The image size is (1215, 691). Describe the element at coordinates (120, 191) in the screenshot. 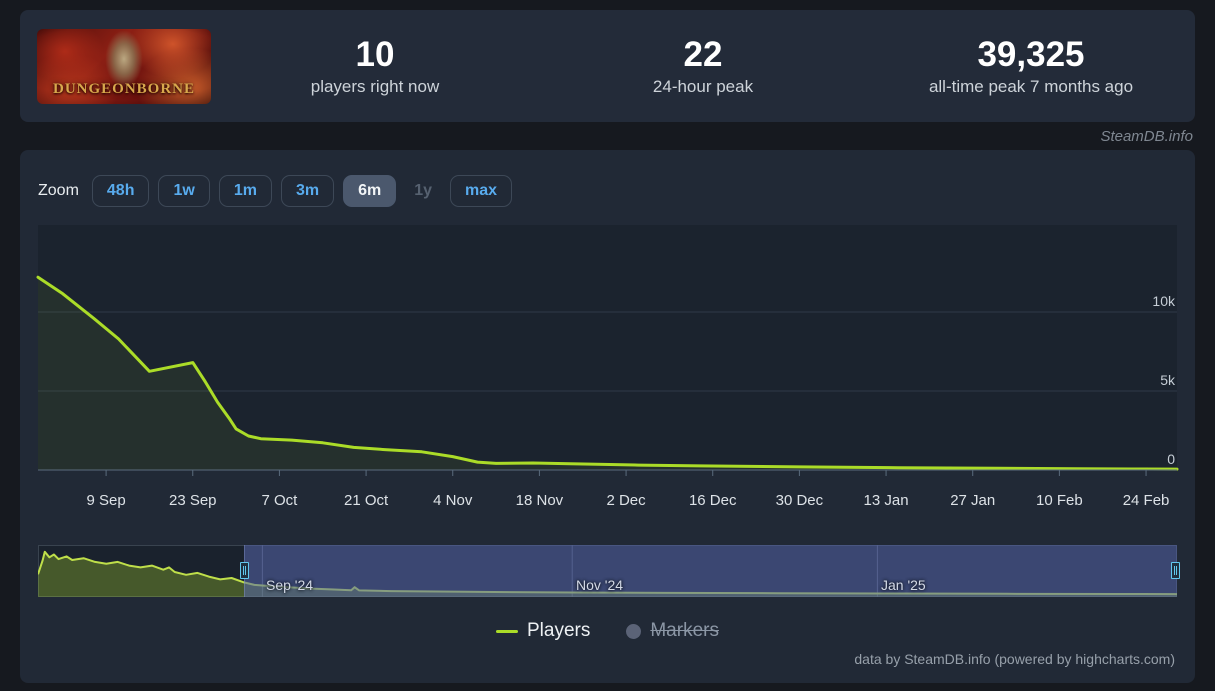

I see `zoom-button-48h: 48h` at that location.